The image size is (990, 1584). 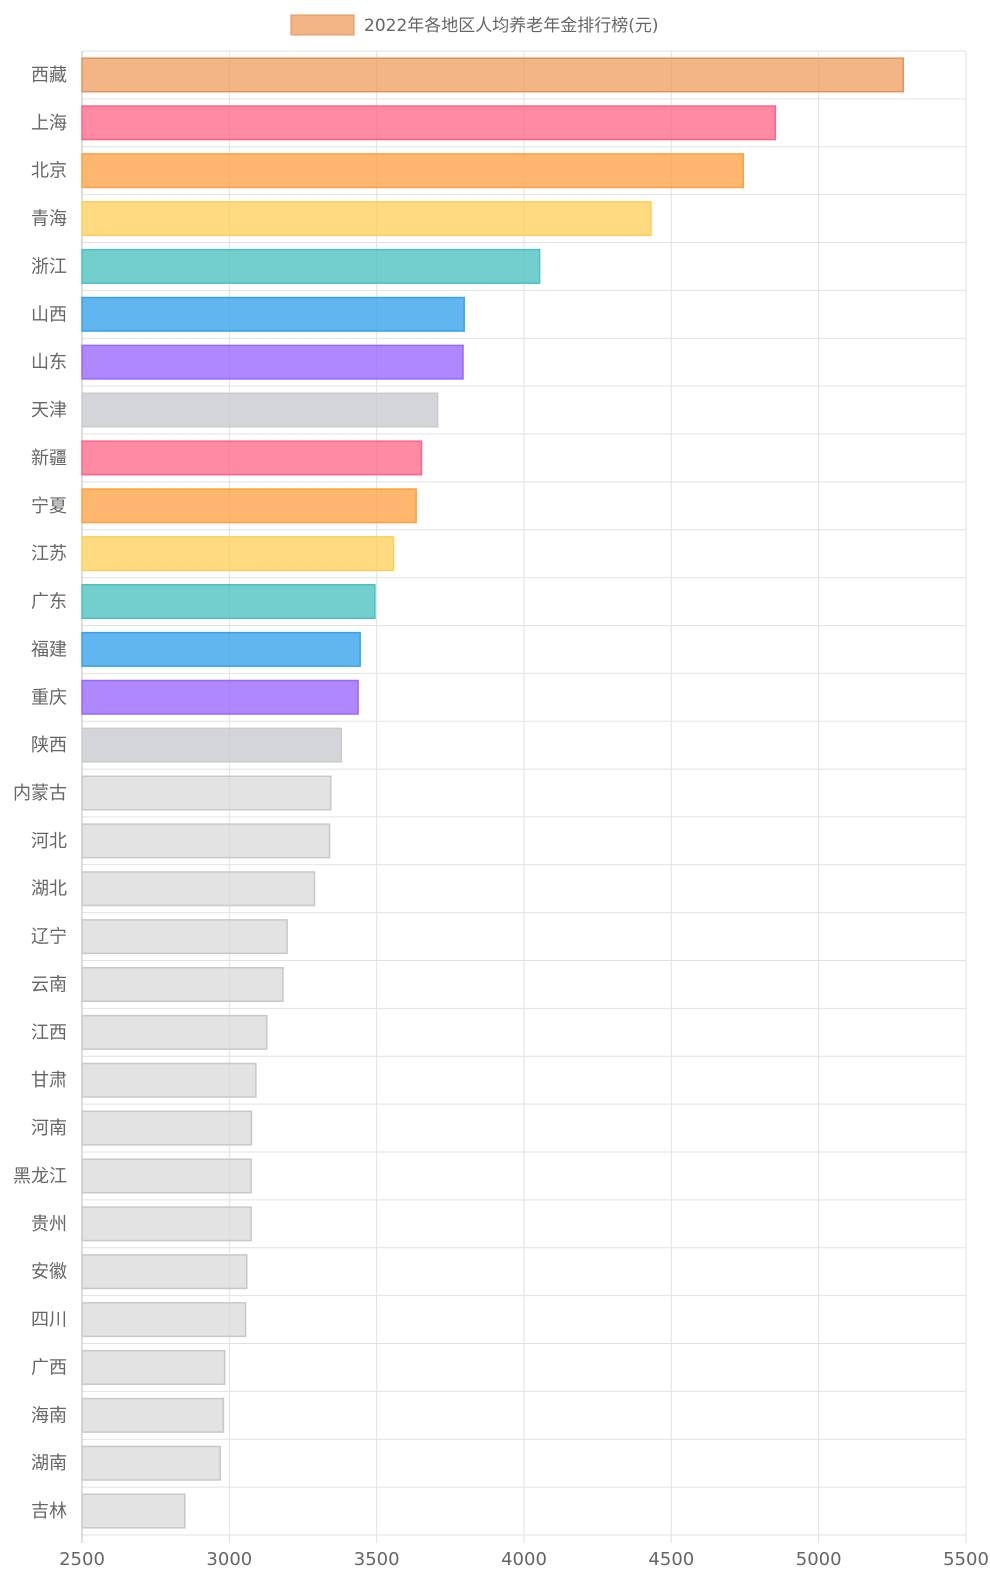 I want to click on category-label: 云南, so click(x=49, y=984).